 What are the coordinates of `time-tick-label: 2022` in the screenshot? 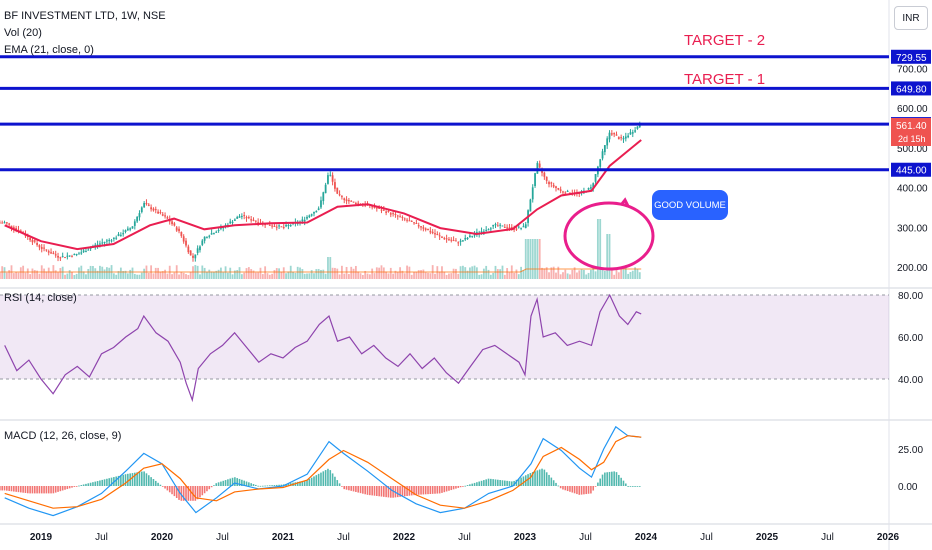 It's located at (404, 537).